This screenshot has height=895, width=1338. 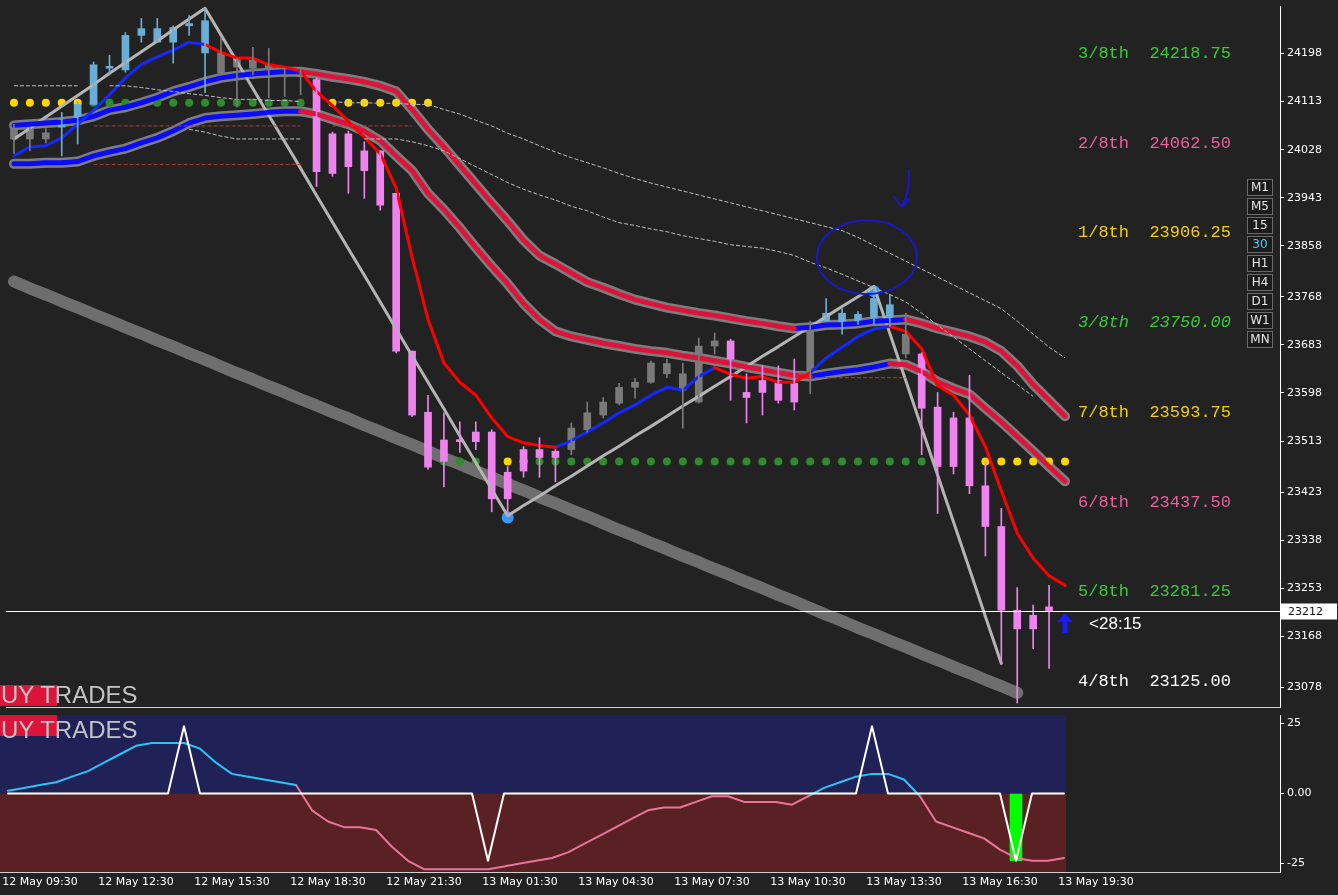 What do you see at coordinates (904, 882) in the screenshot?
I see `x-tick-label: 13 May 13:30` at bounding box center [904, 882].